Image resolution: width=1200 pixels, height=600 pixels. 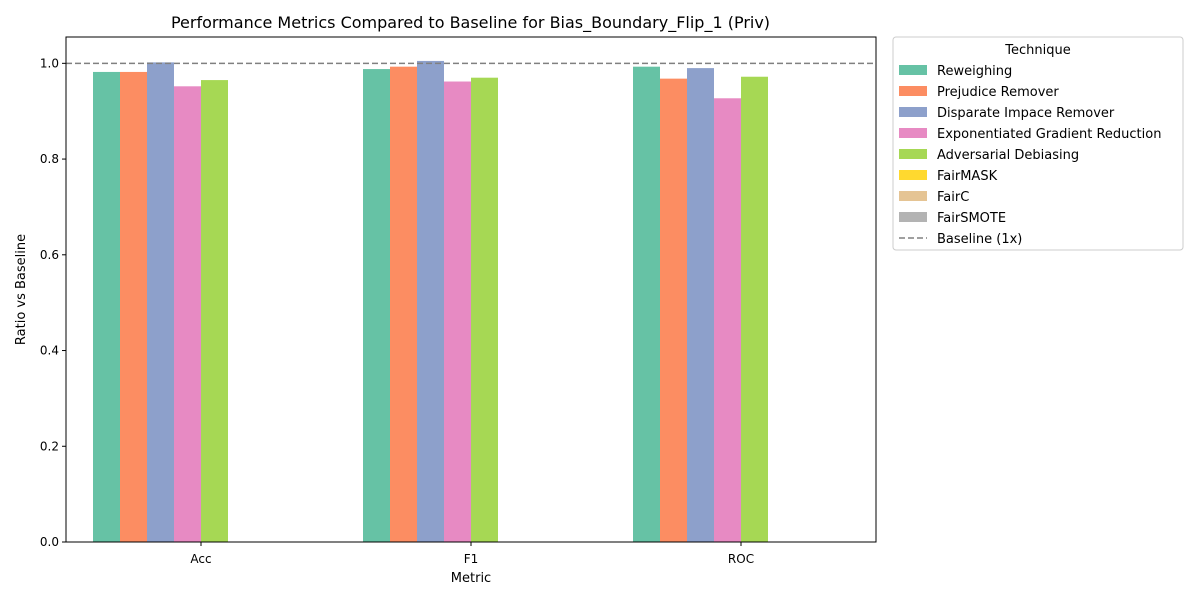 I want to click on legend-label: Disparate Impace Remover, so click(x=1026, y=113).